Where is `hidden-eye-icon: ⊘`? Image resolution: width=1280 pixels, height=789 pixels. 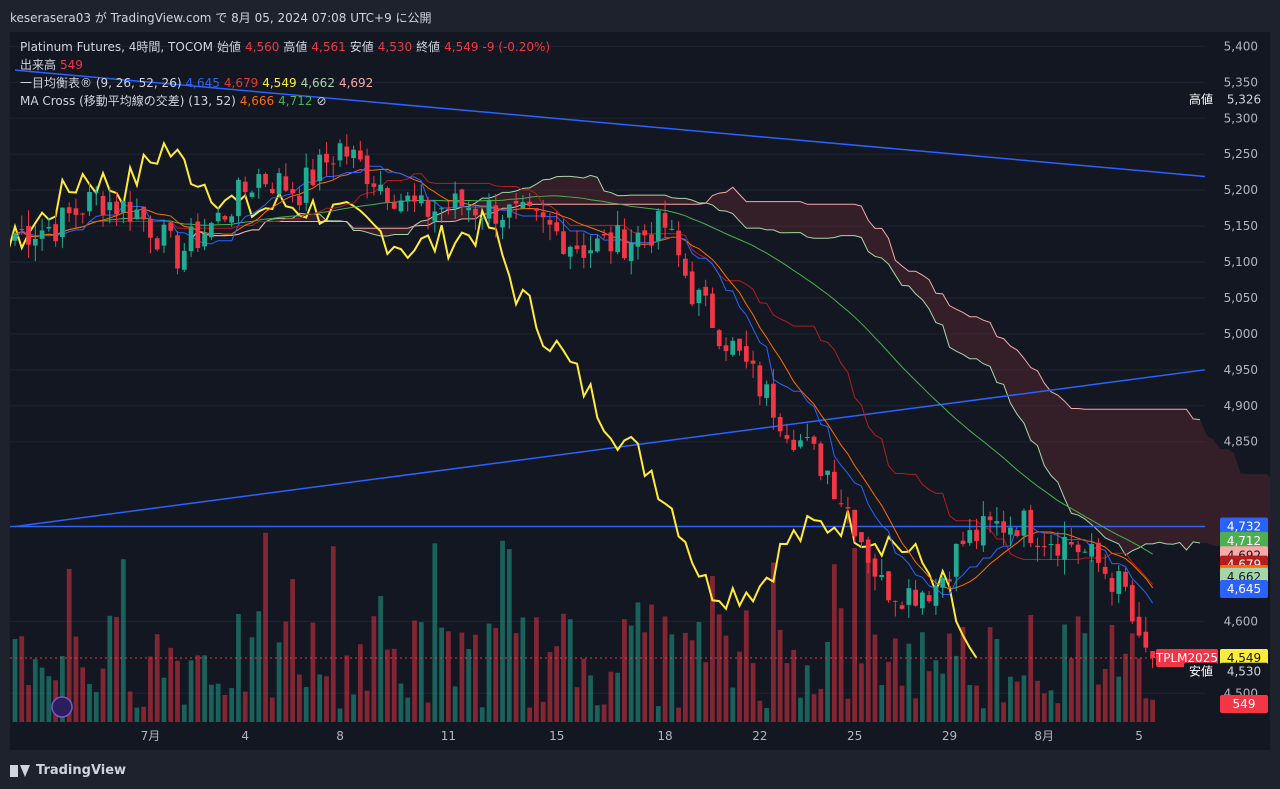
hidden-eye-icon: ⊘ is located at coordinates (321, 101).